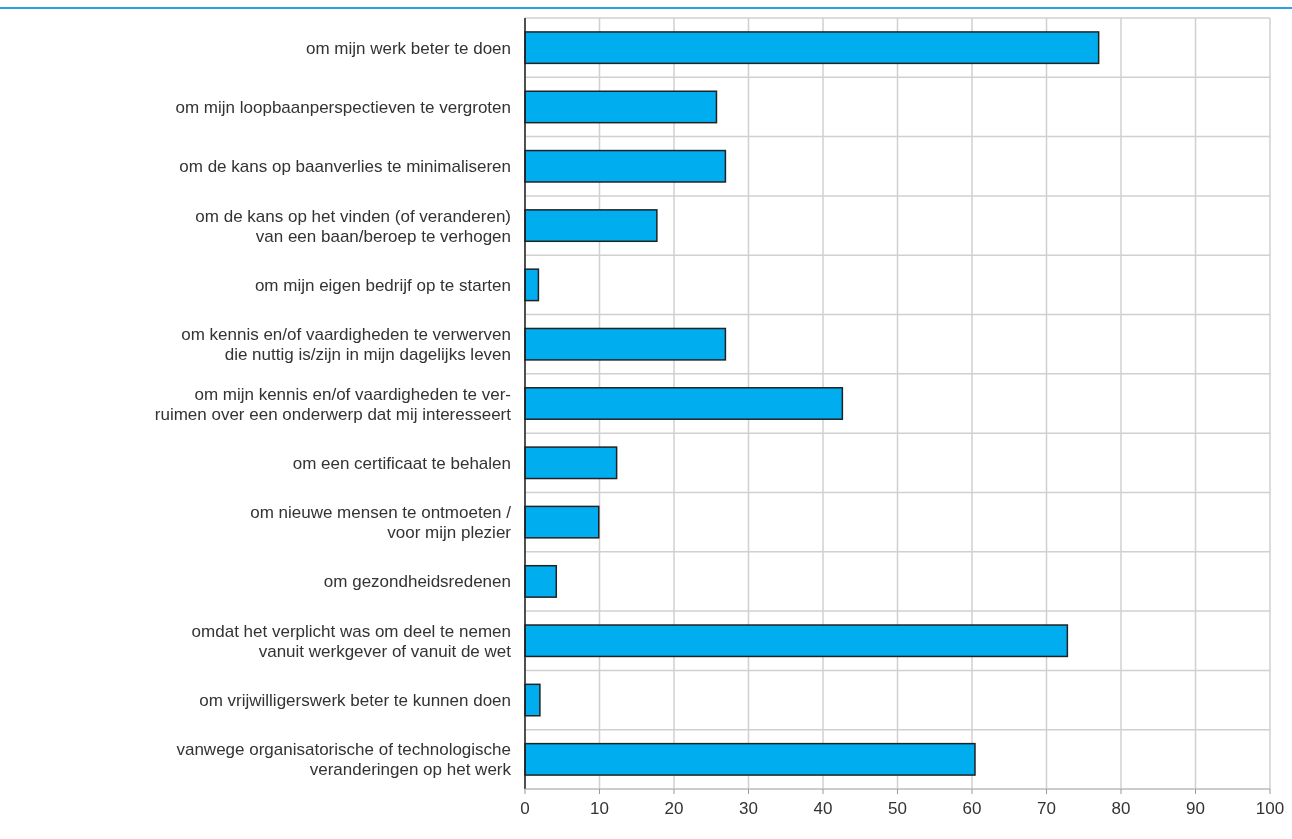 The width and height of the screenshot is (1292, 839). I want to click on y-tick-label: om de kans op baanverlies te minimaliseren, so click(345, 167).